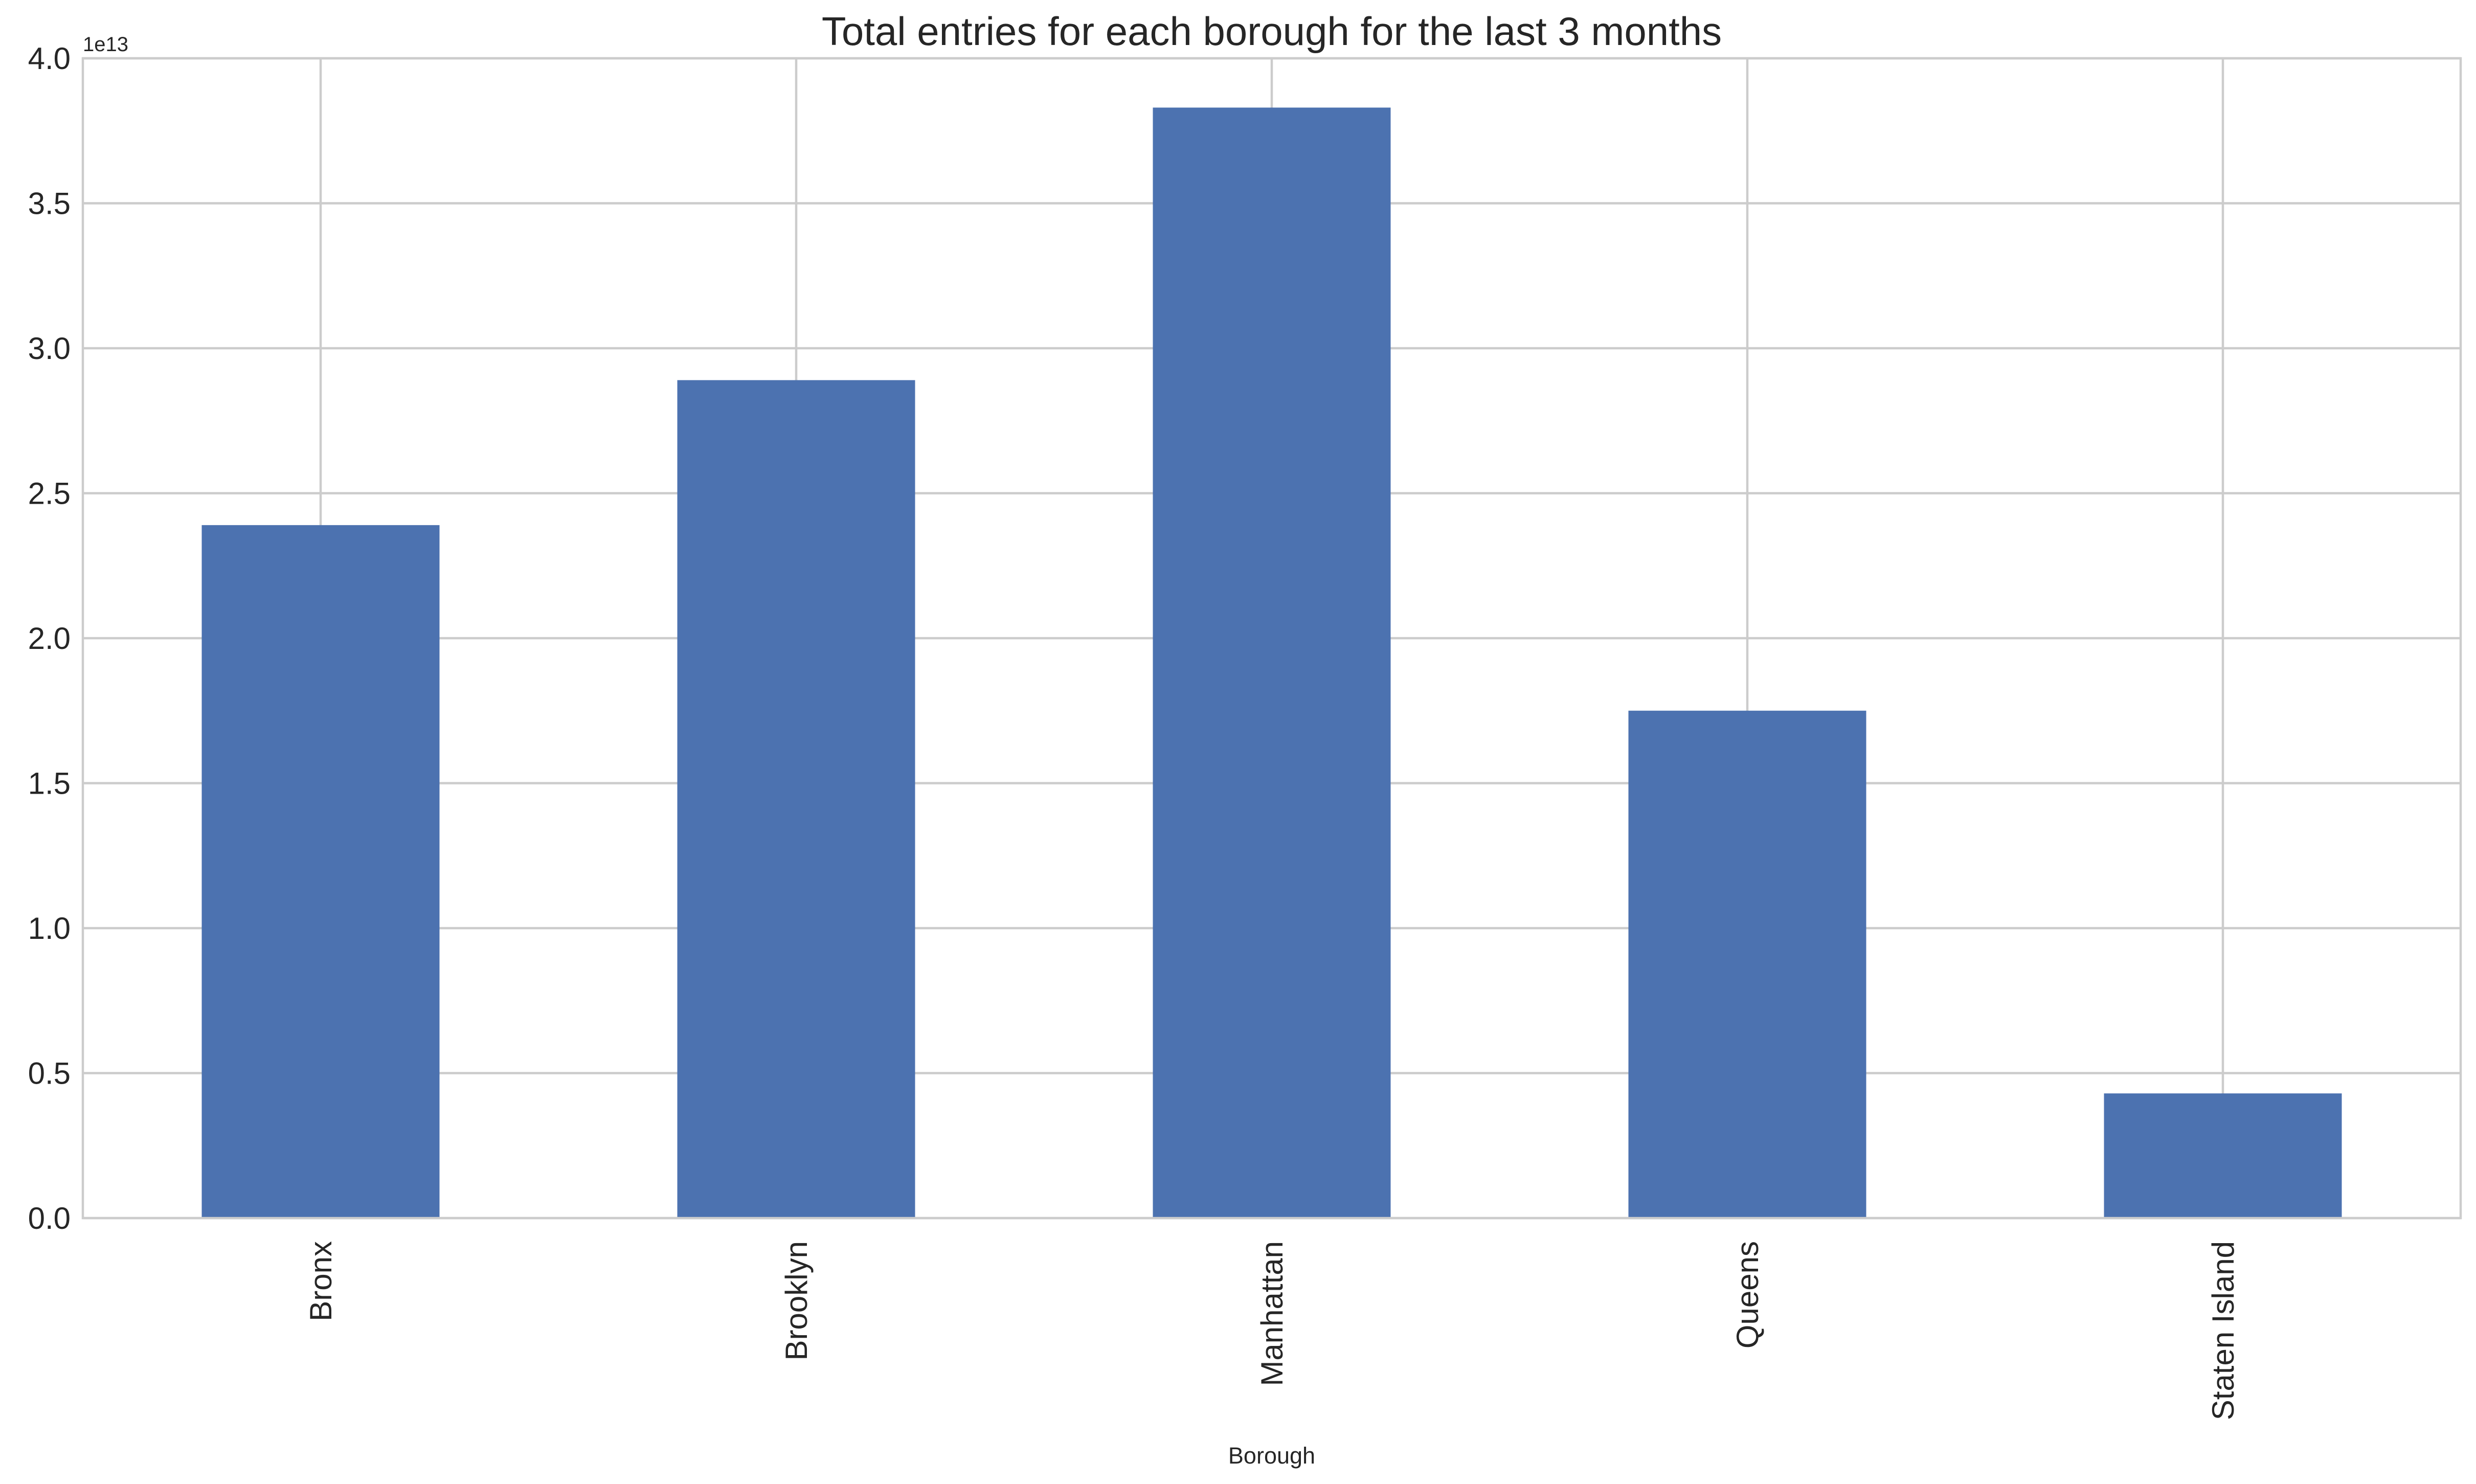  What do you see at coordinates (796, 1301) in the screenshot?
I see `x-tick-label: Brooklyn` at bounding box center [796, 1301].